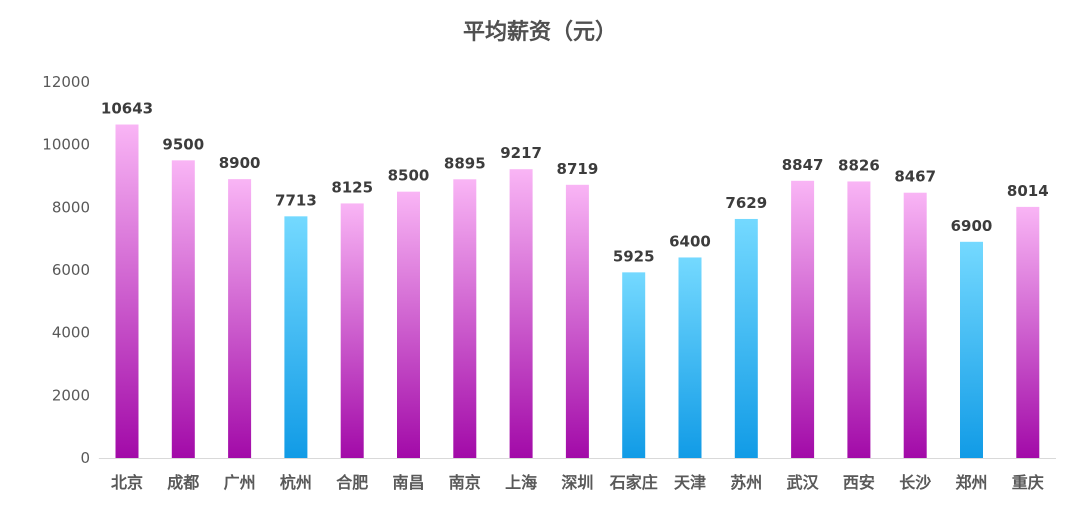 The height and width of the screenshot is (515, 1080). What do you see at coordinates (746, 482) in the screenshot?
I see `x-tick-label: 苏州` at bounding box center [746, 482].